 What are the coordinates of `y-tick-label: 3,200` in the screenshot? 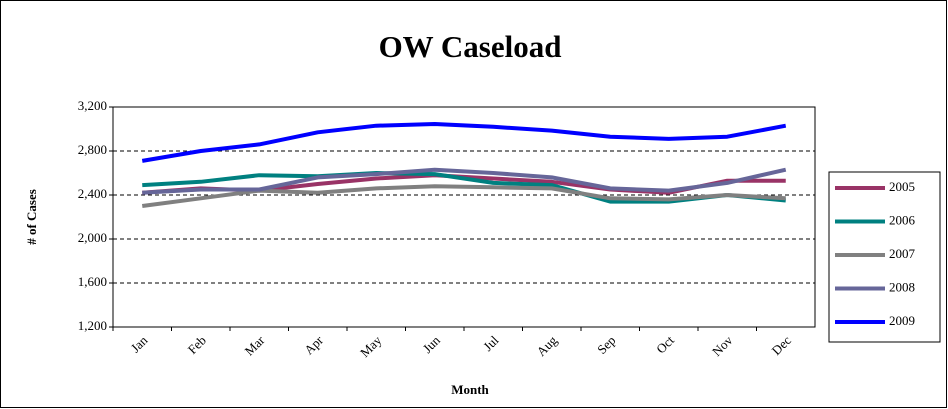 It's located at (92, 105).